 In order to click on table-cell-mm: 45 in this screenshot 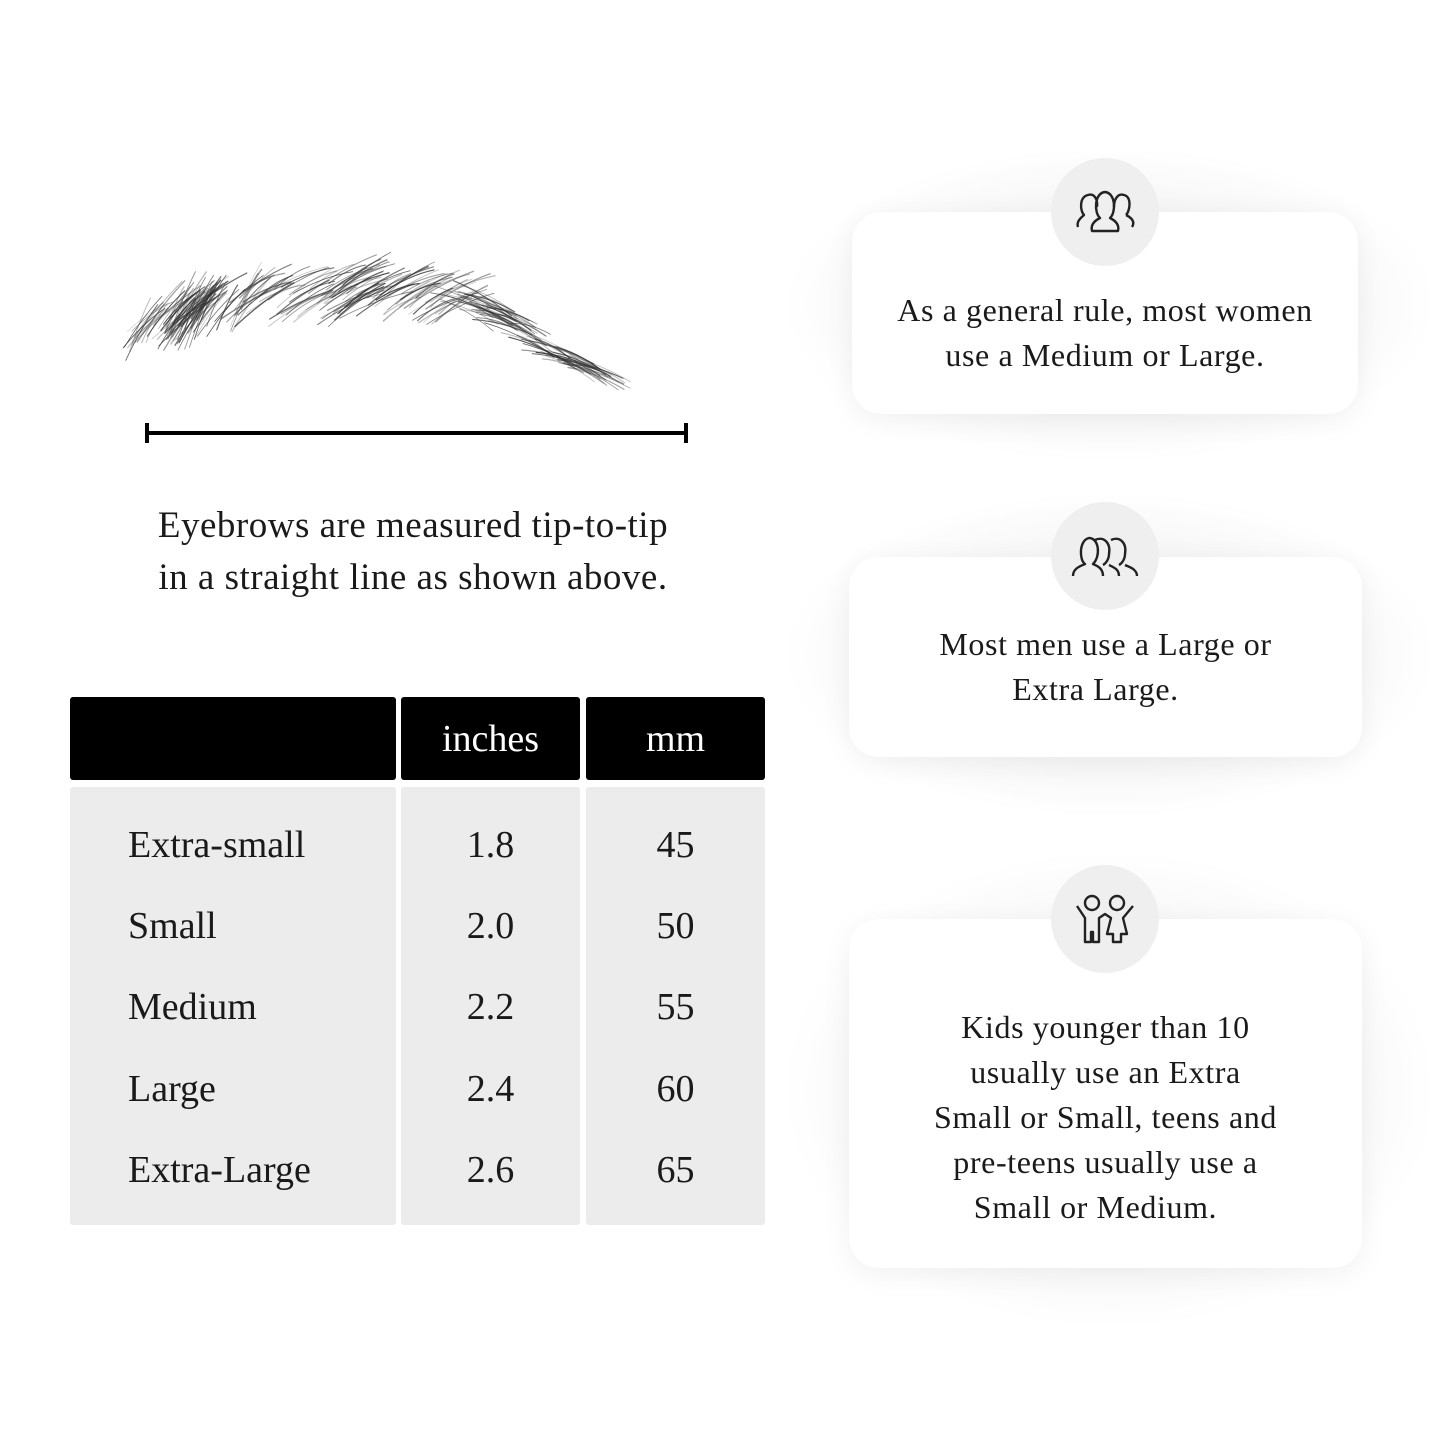, I will do `click(675, 845)`.